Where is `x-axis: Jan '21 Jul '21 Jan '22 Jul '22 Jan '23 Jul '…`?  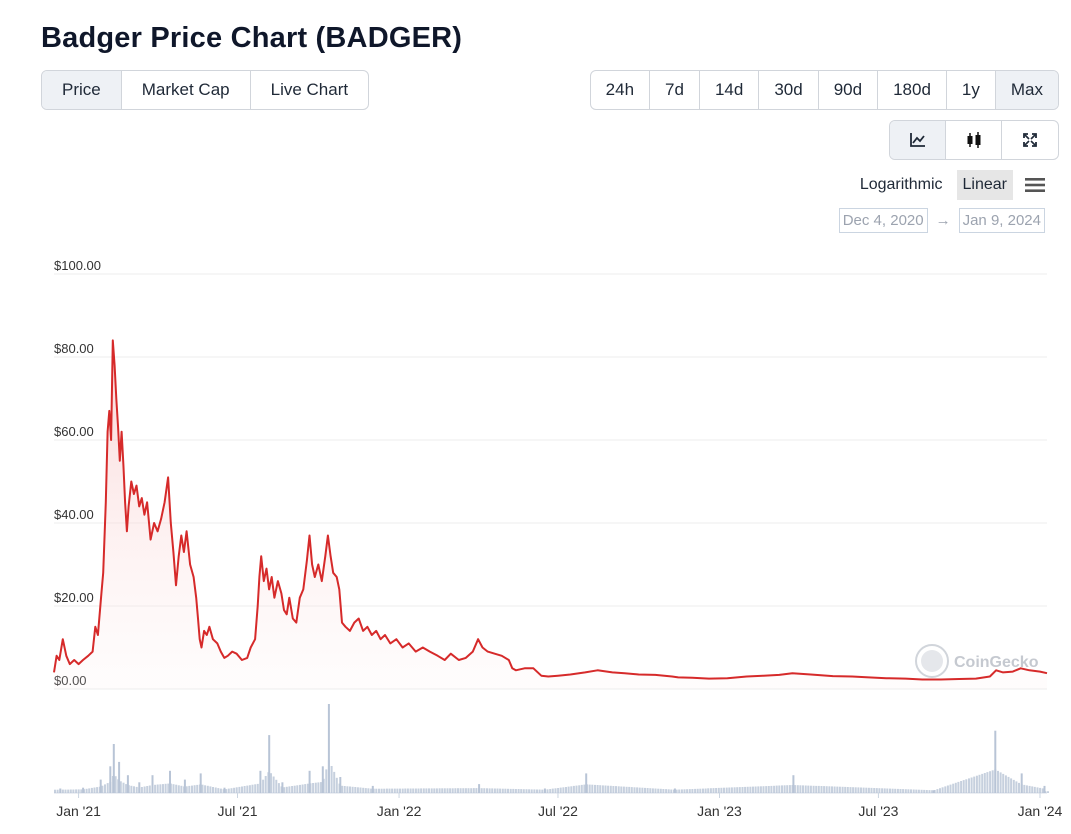
x-axis: Jan '21 Jul '21 Jan '22 Jul '22 Jan '23 Jul '… is located at coordinates (559, 806).